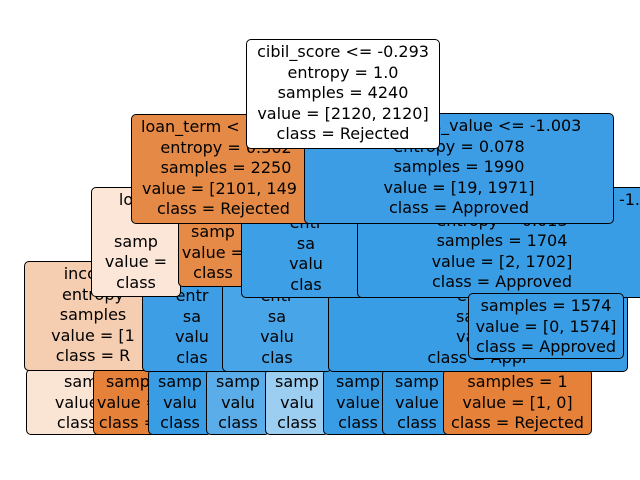  I want to click on tree-node-leaf: samp value class, so click(417, 402).